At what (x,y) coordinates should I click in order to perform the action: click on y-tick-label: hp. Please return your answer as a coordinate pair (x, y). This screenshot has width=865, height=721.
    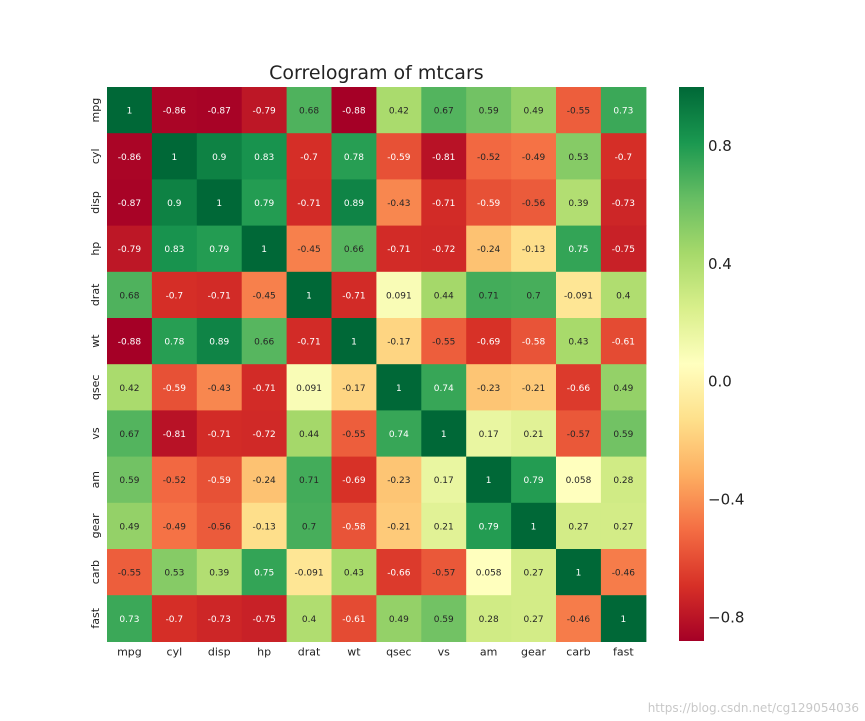
    Looking at the image, I should click on (95, 249).